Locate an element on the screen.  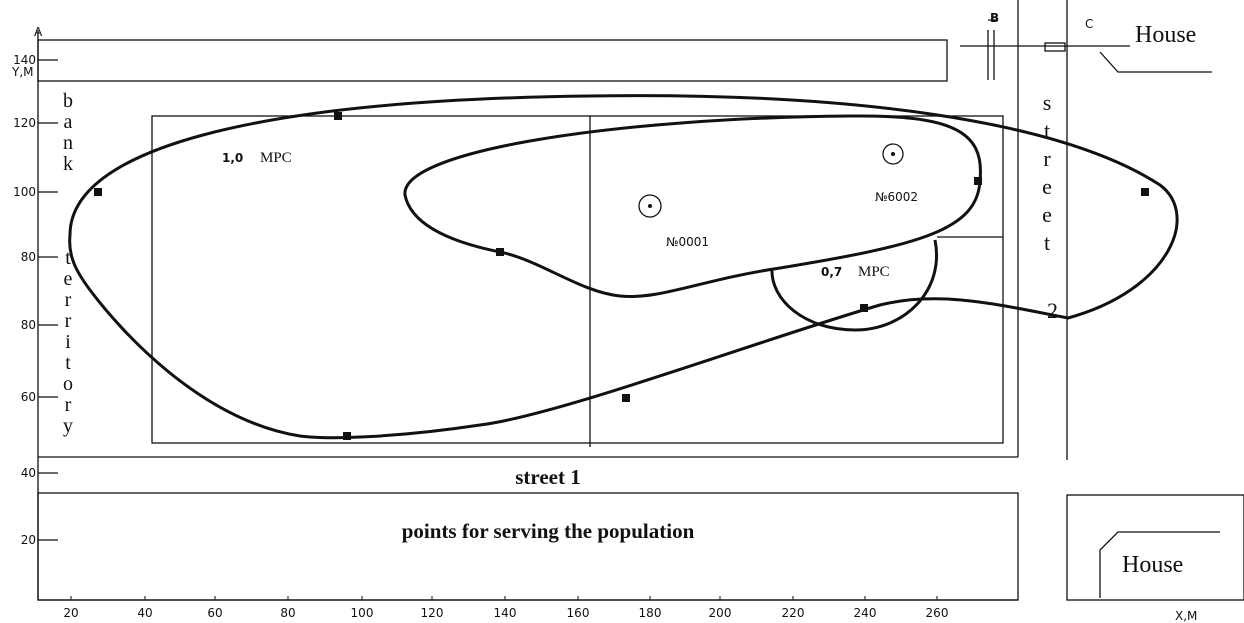
pipe-joint is located at coordinates (1055, 47).